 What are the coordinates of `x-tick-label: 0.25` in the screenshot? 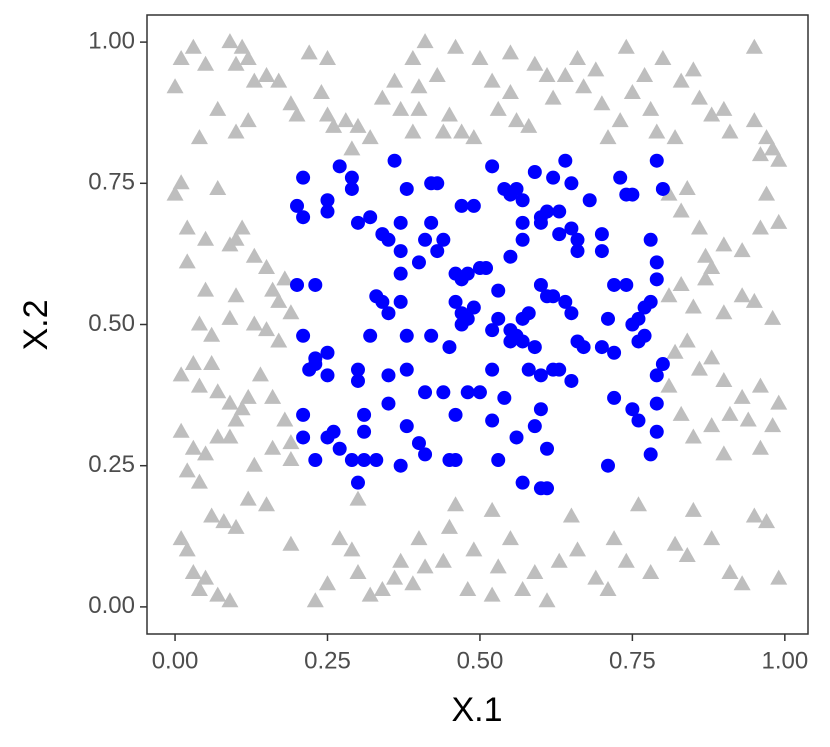 It's located at (327, 660).